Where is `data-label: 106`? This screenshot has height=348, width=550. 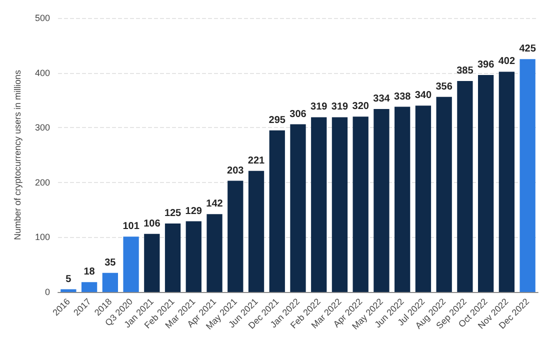
data-label: 106 is located at coordinates (152, 224).